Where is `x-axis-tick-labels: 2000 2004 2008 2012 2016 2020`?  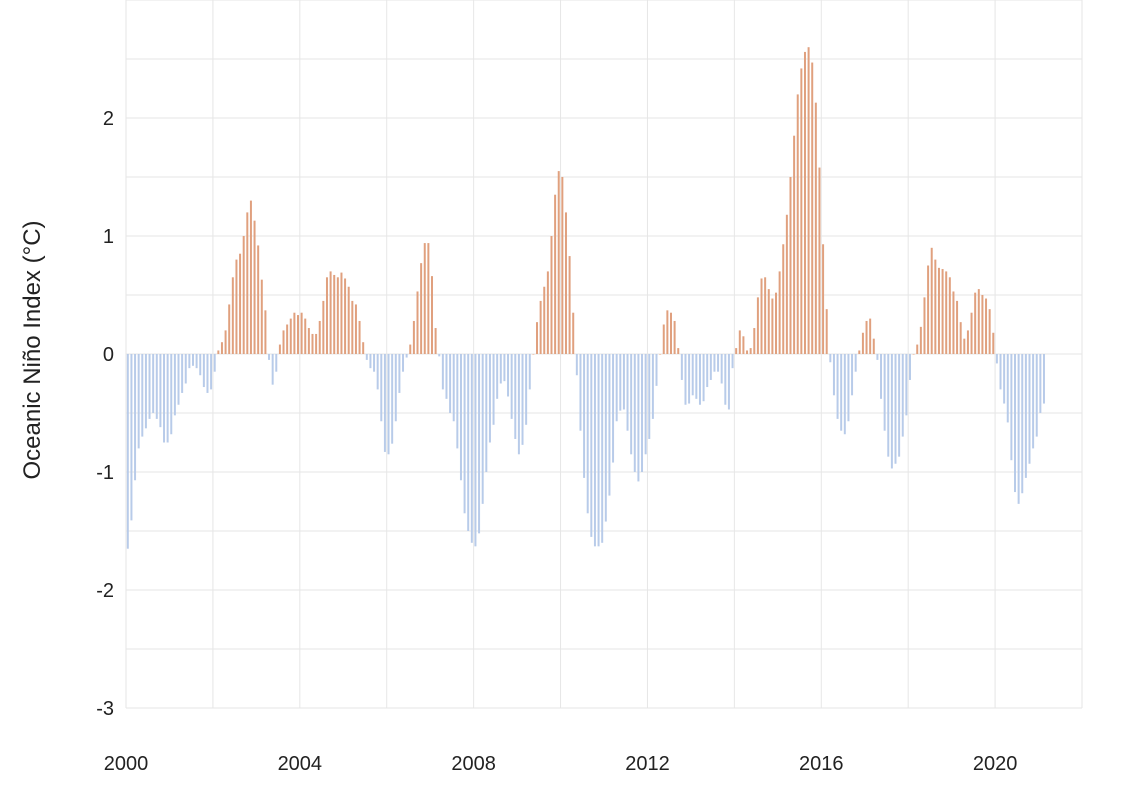
x-axis-tick-labels: 2000 2004 2008 2012 2016 2020 is located at coordinates (561, 764).